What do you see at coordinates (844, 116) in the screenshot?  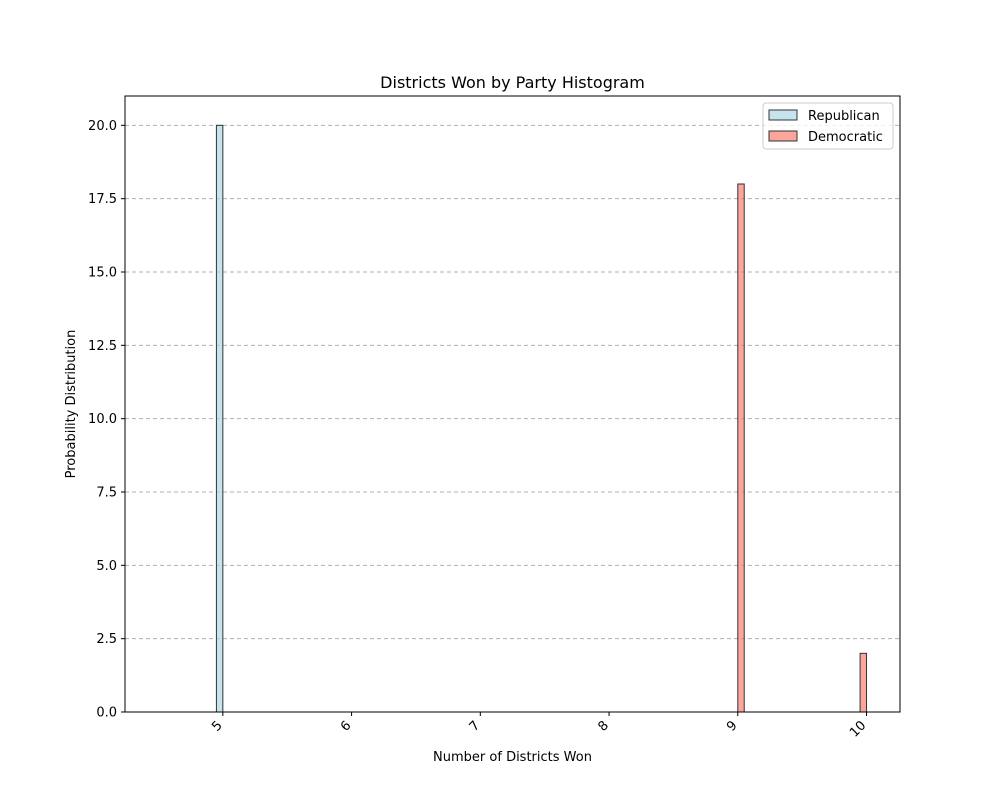 I see `legend-label: Republican` at bounding box center [844, 116].